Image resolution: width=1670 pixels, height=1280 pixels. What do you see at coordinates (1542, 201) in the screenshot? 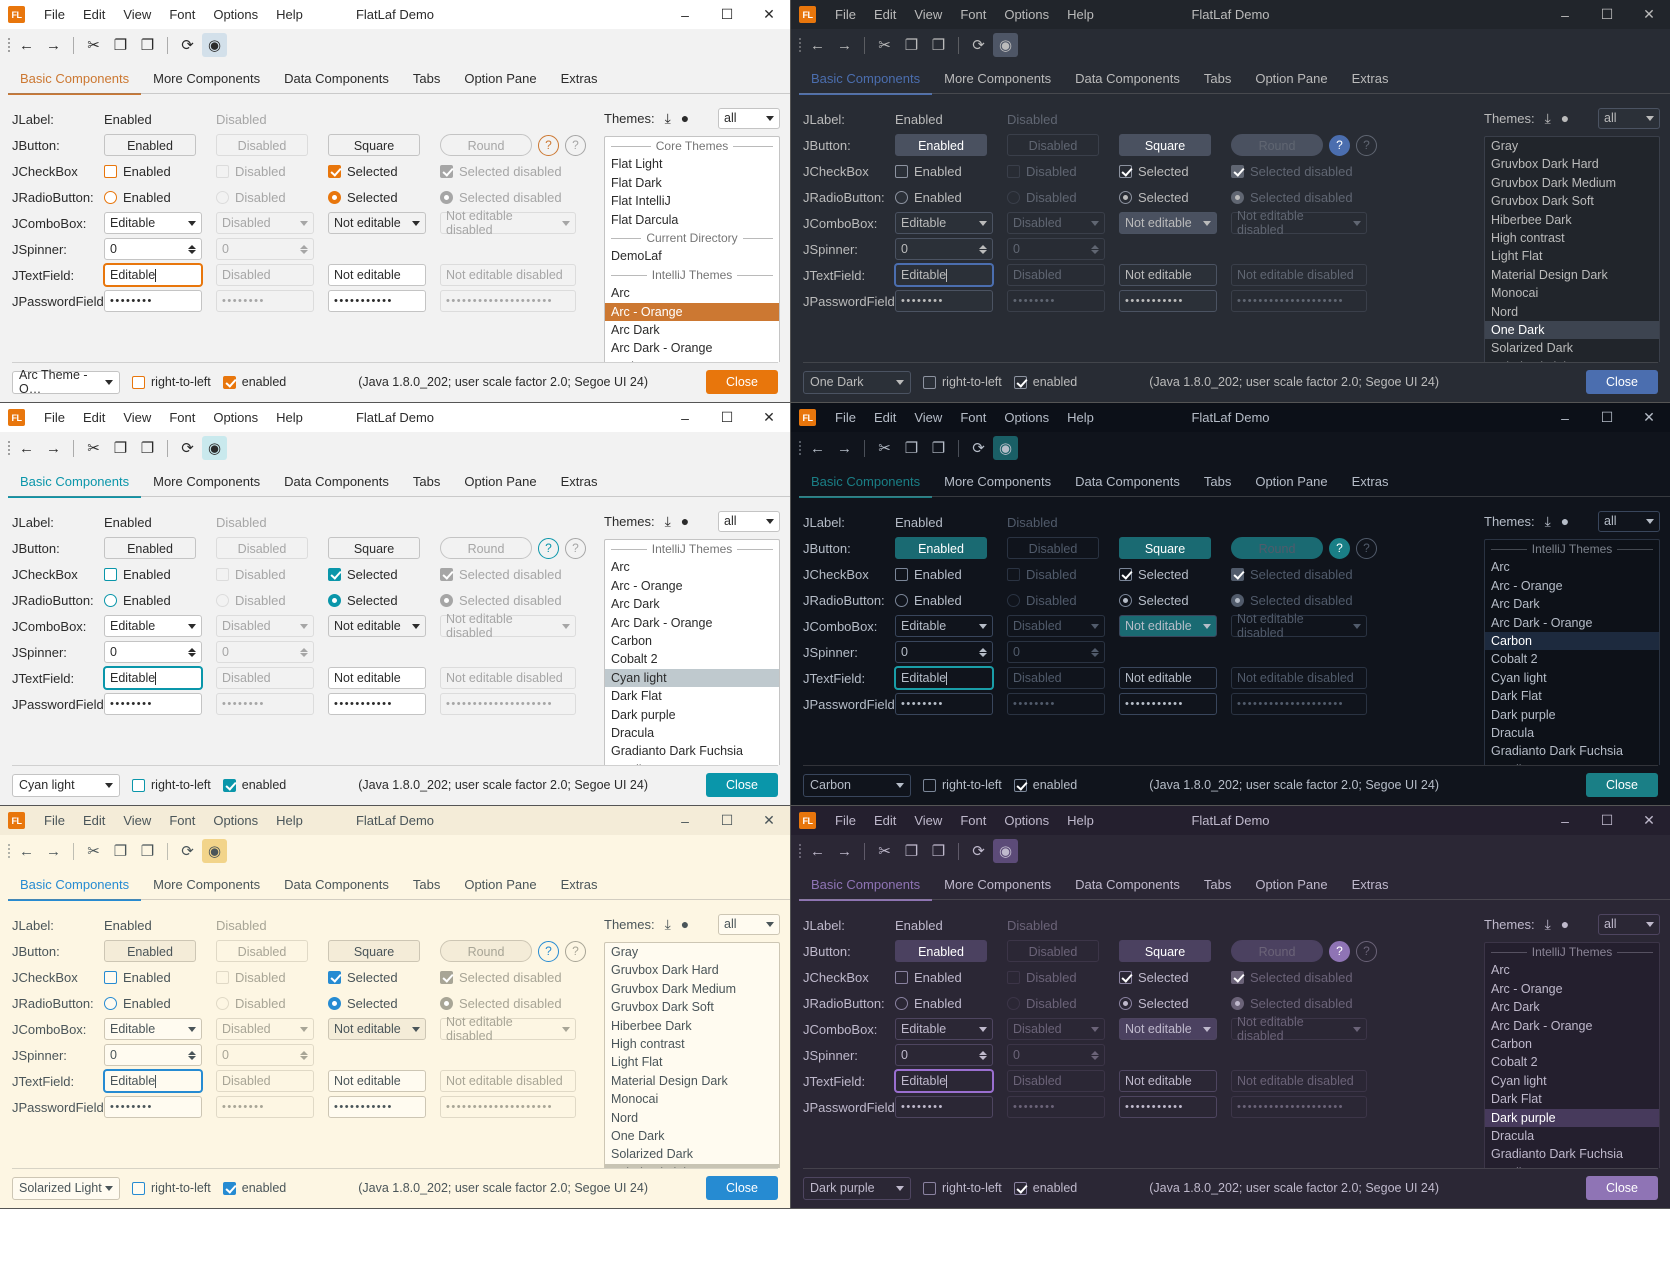
I see `theme-list-item: Gruvbox Dark Soft` at bounding box center [1542, 201].